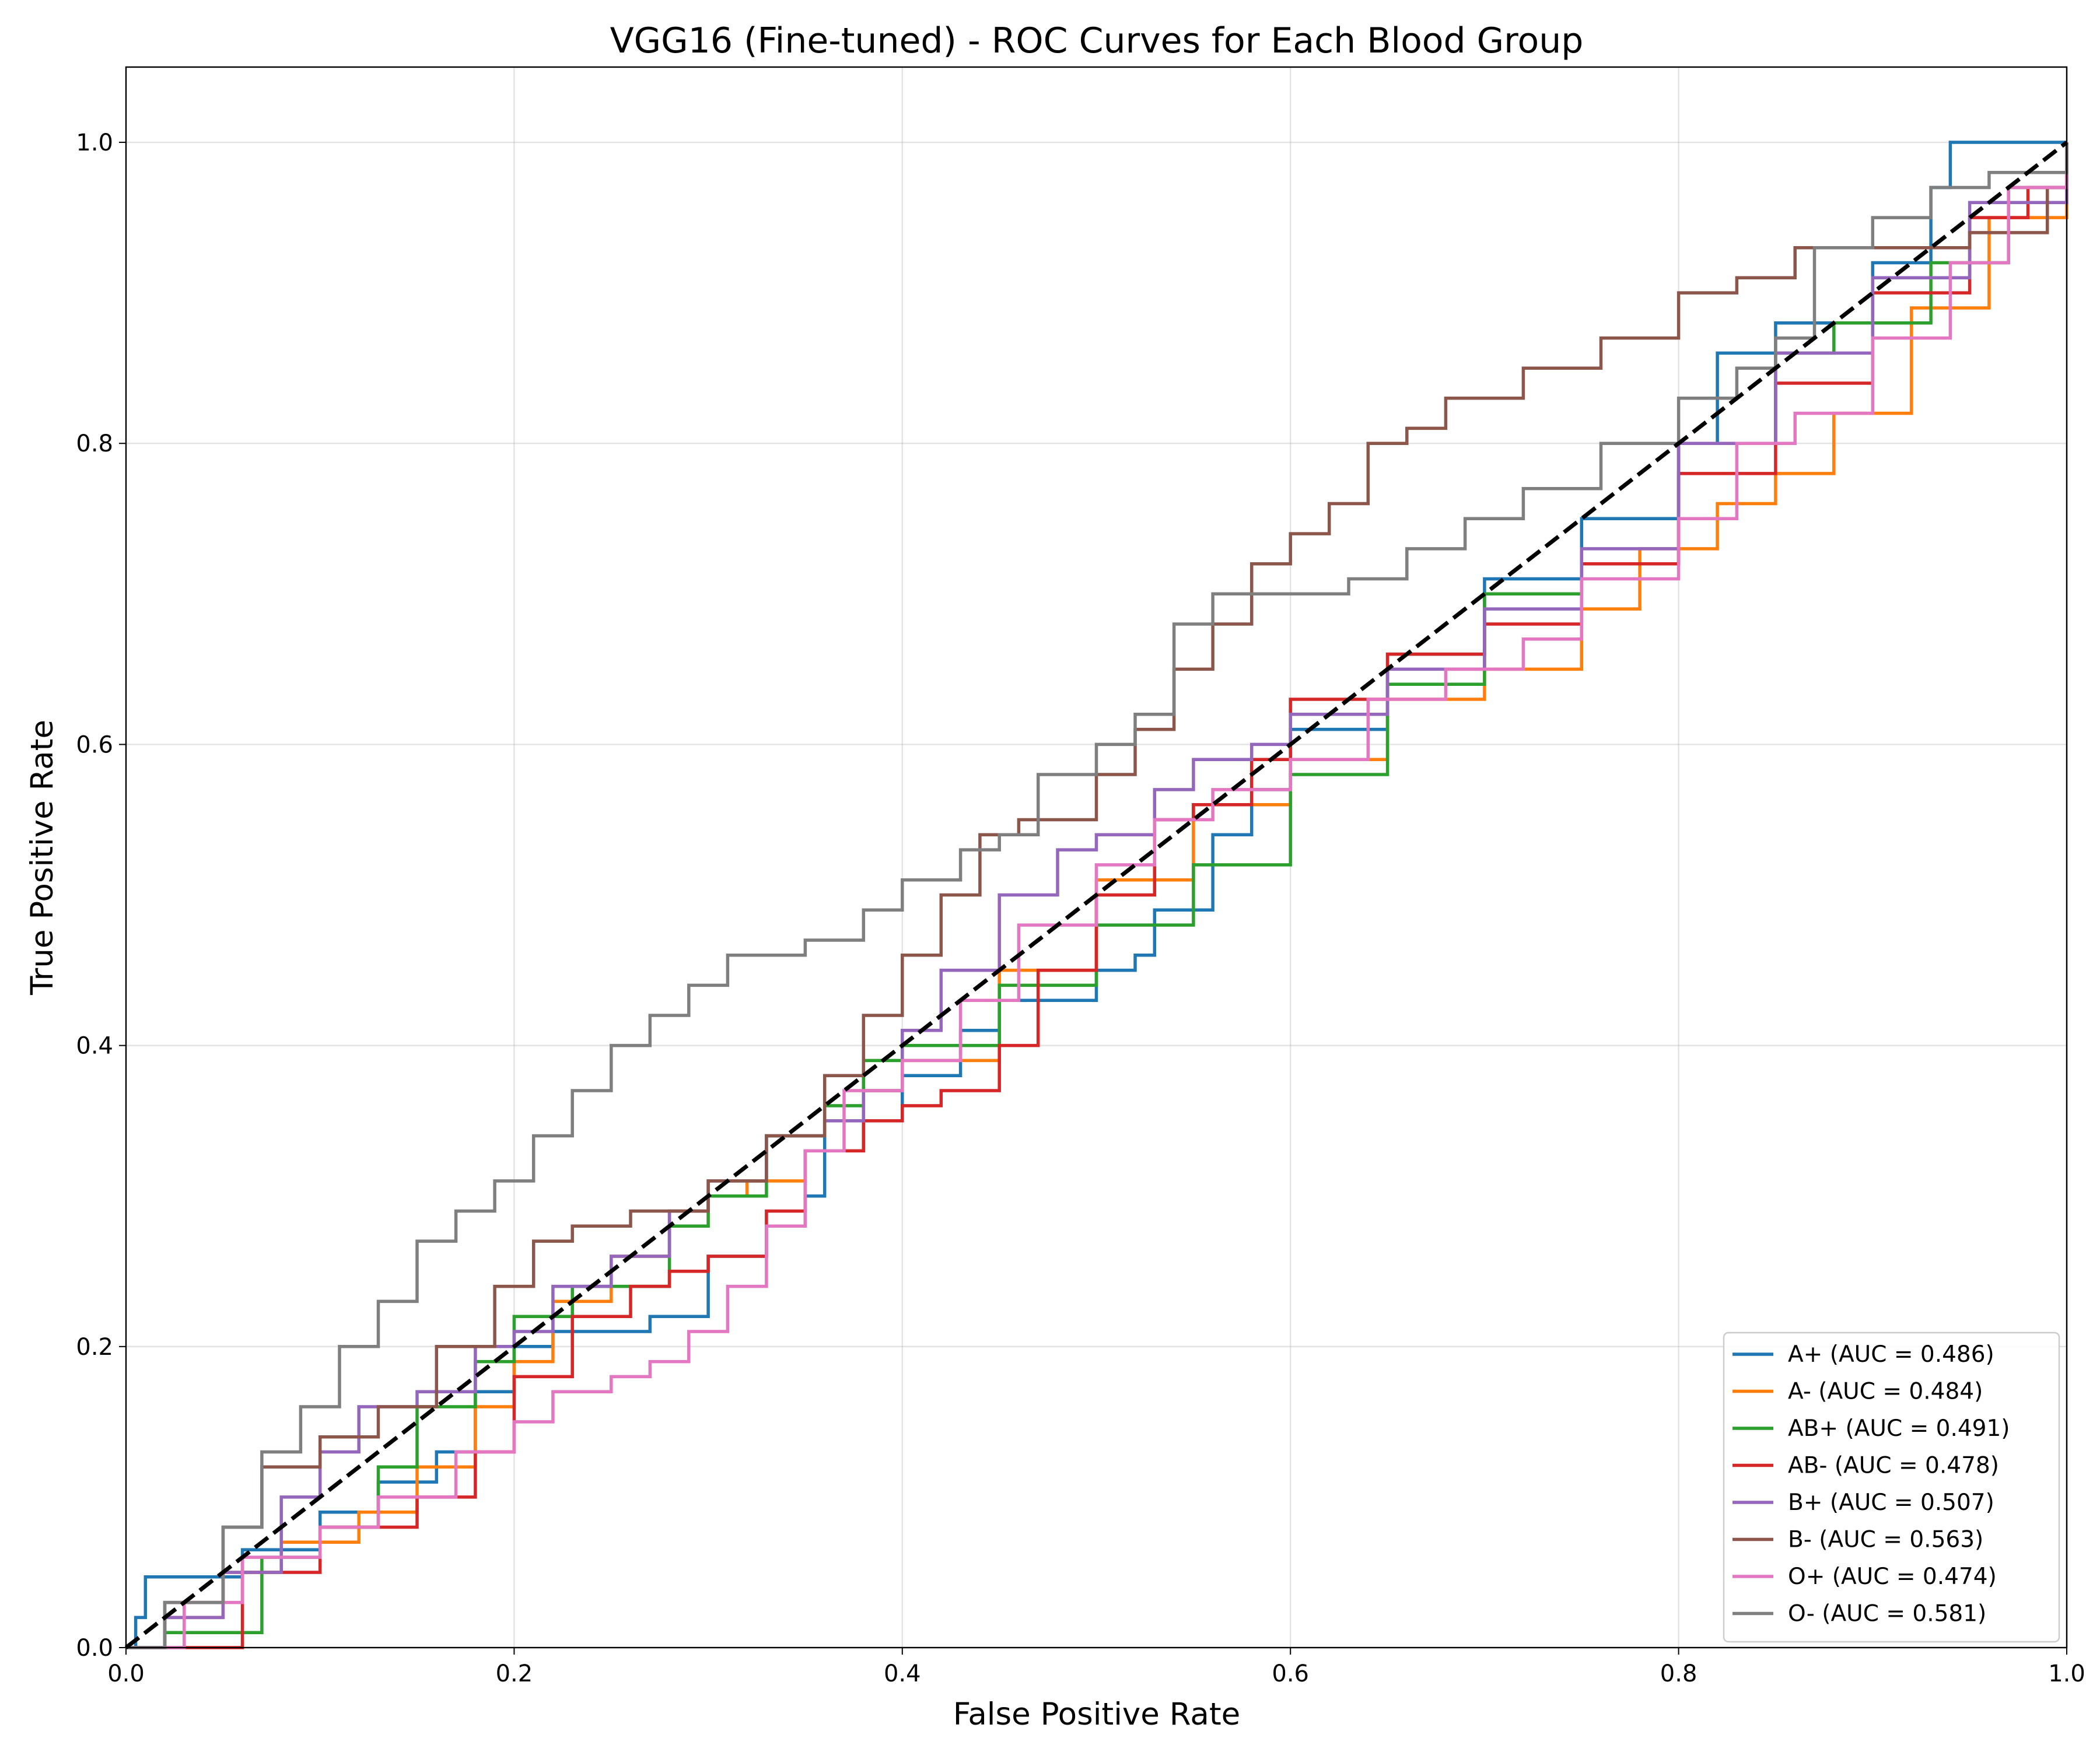 The width and height of the screenshot is (2100, 1752). I want to click on x-tick-label: 0.4, so click(902, 1673).